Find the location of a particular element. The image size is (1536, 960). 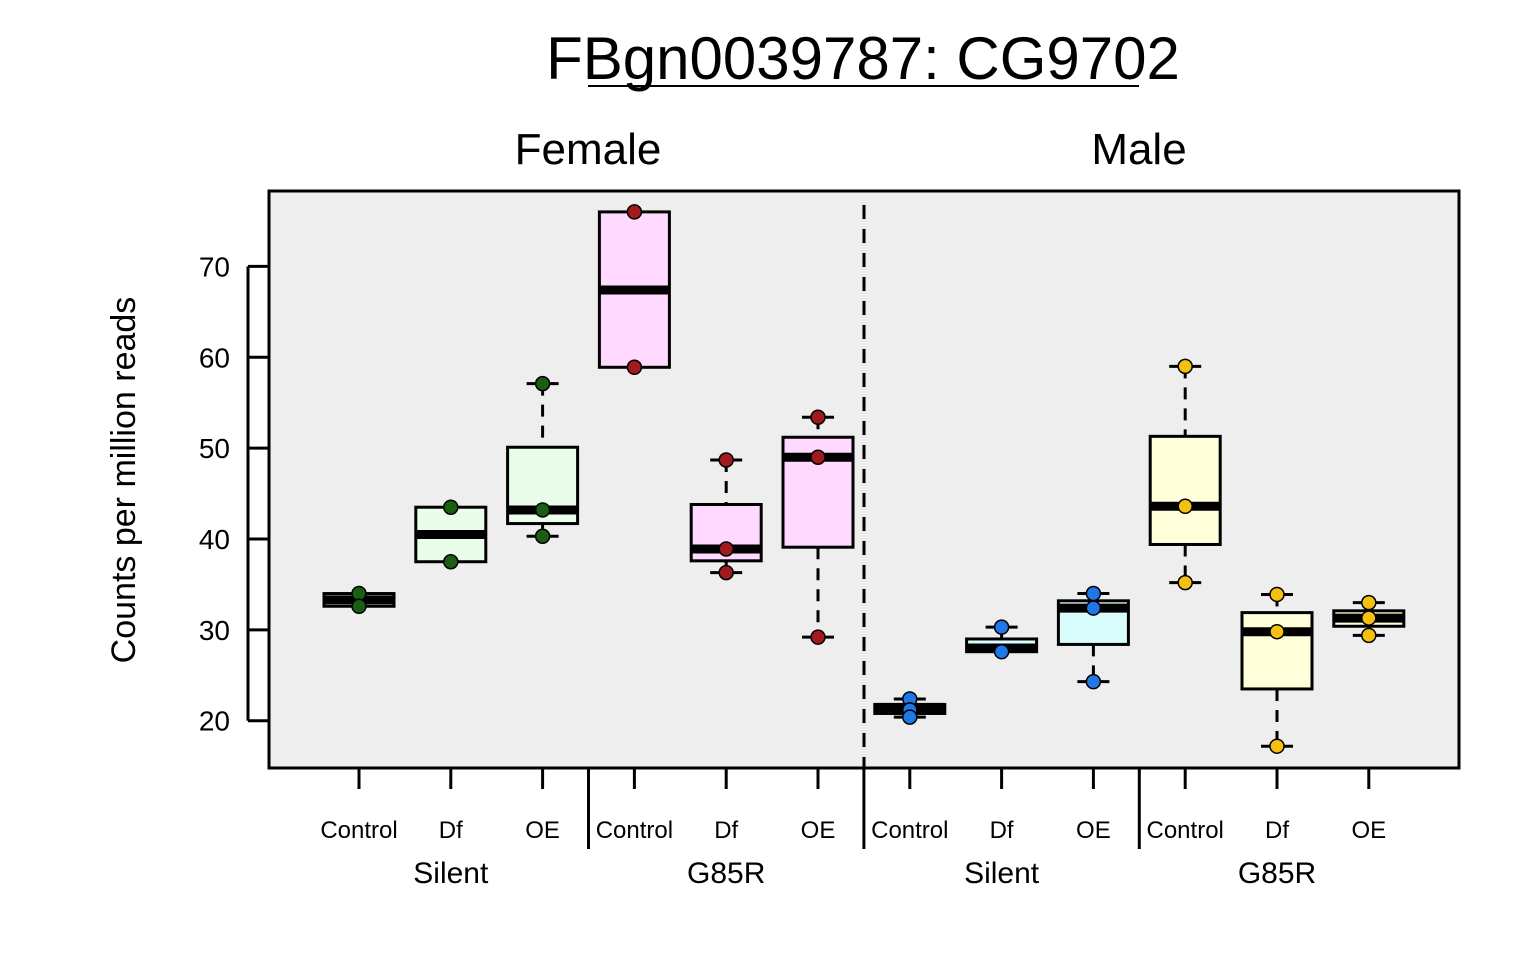

y-tick-label: 40 is located at coordinates (214, 539).